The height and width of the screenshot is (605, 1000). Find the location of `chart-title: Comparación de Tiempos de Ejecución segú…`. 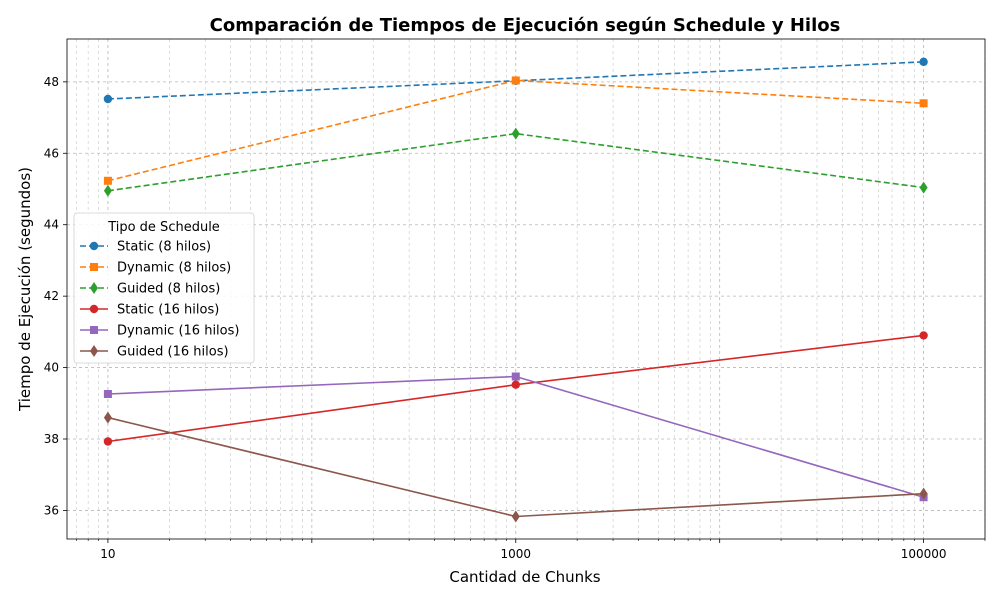

chart-title: Comparación de Tiempos de Ejecución segú… is located at coordinates (525, 25).